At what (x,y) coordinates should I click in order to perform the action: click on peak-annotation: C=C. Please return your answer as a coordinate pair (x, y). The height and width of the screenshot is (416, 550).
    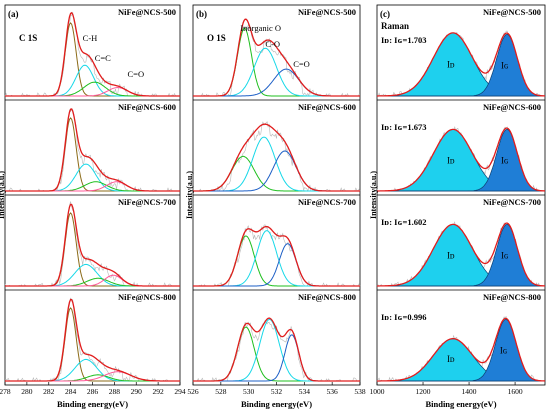
    Looking at the image, I should click on (103, 58).